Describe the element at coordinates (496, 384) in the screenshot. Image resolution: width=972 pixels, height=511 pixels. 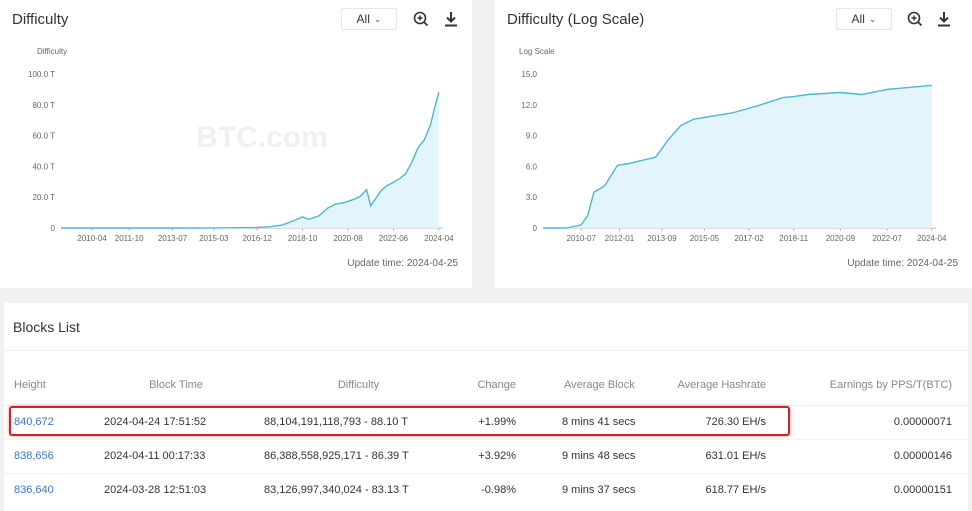
I see `column-header: Change` at that location.